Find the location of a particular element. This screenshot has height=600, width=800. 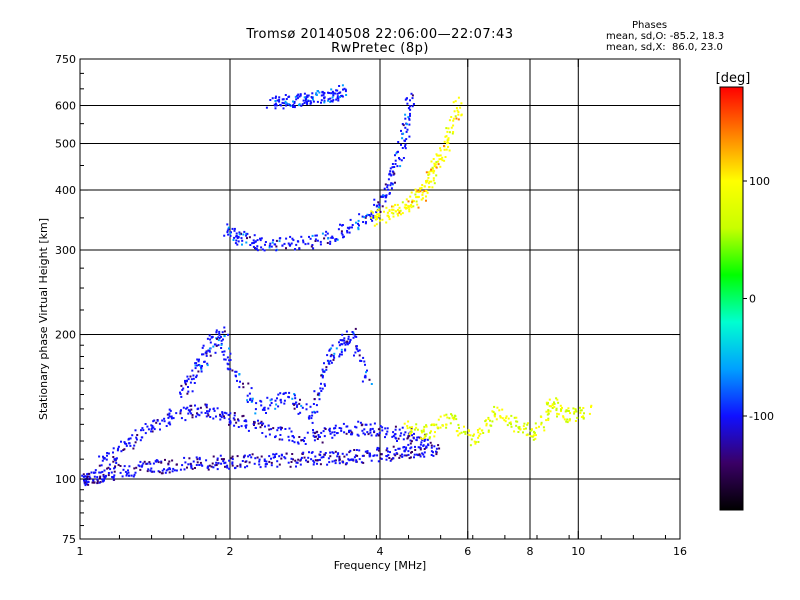

x-tick-label: 16 is located at coordinates (680, 551).